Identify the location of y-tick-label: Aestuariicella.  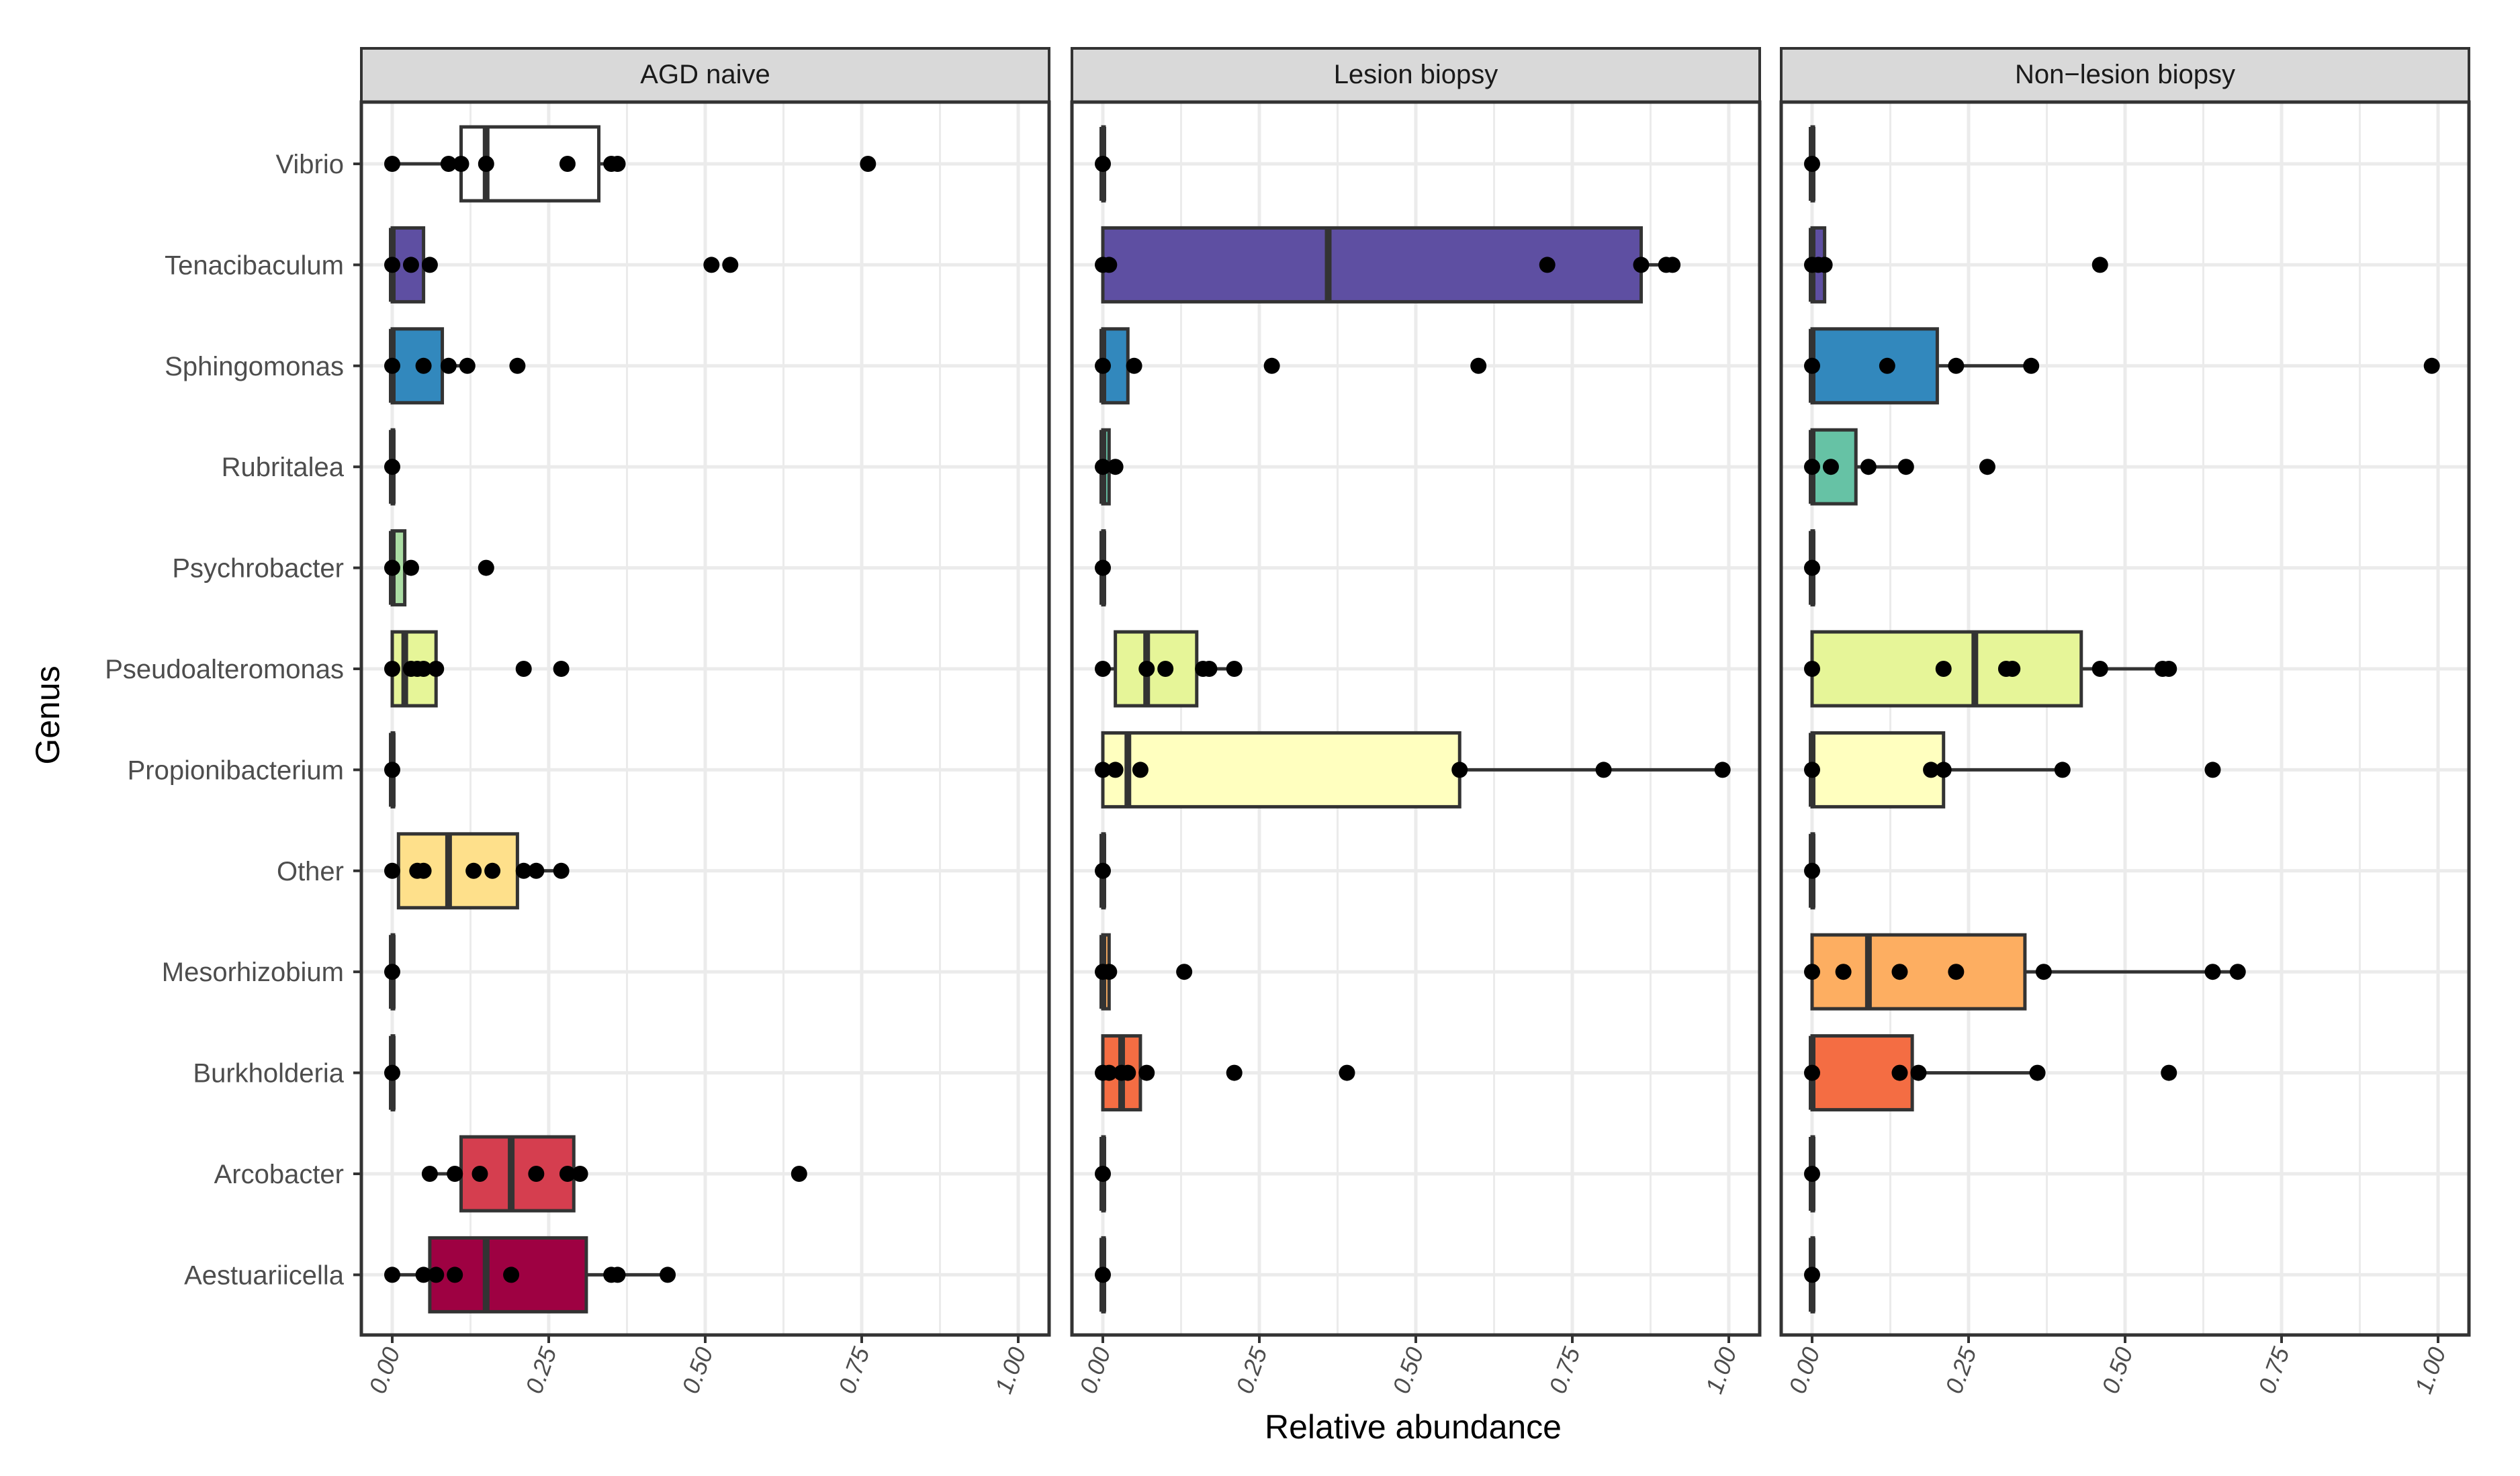
(265, 1275).